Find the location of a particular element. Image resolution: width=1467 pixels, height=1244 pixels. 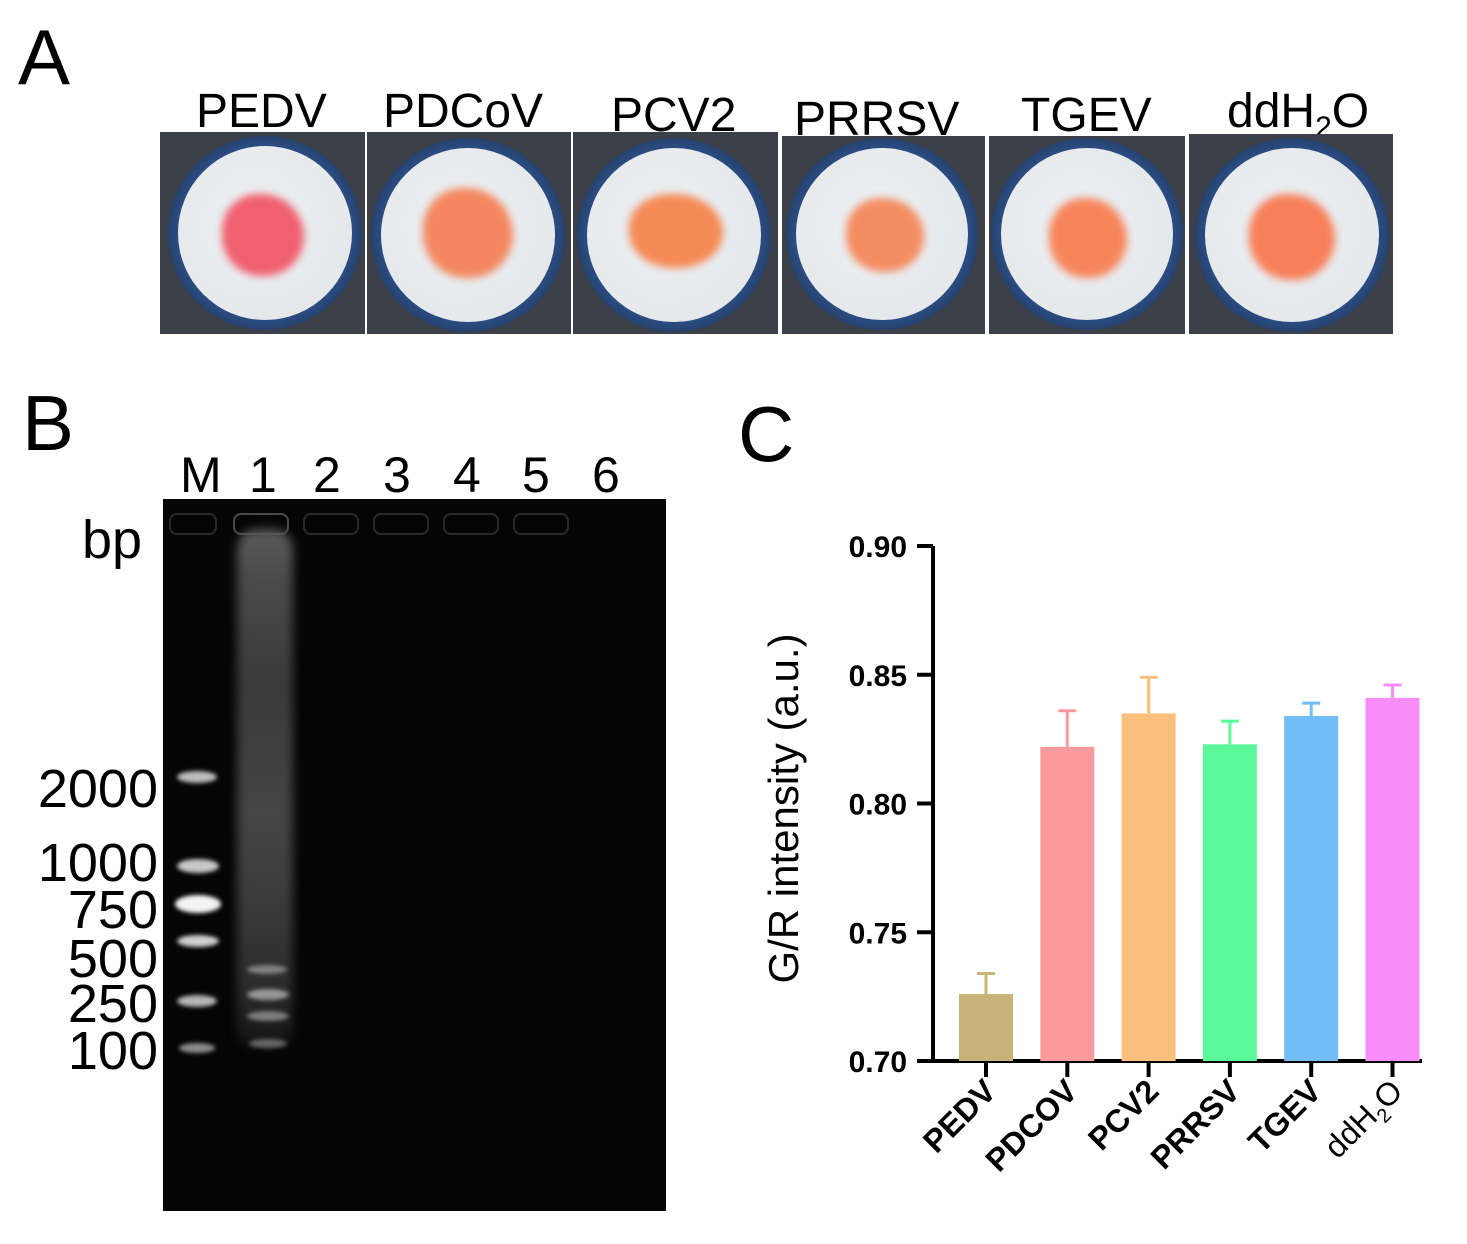

well-photo-pdcov is located at coordinates (469, 233).